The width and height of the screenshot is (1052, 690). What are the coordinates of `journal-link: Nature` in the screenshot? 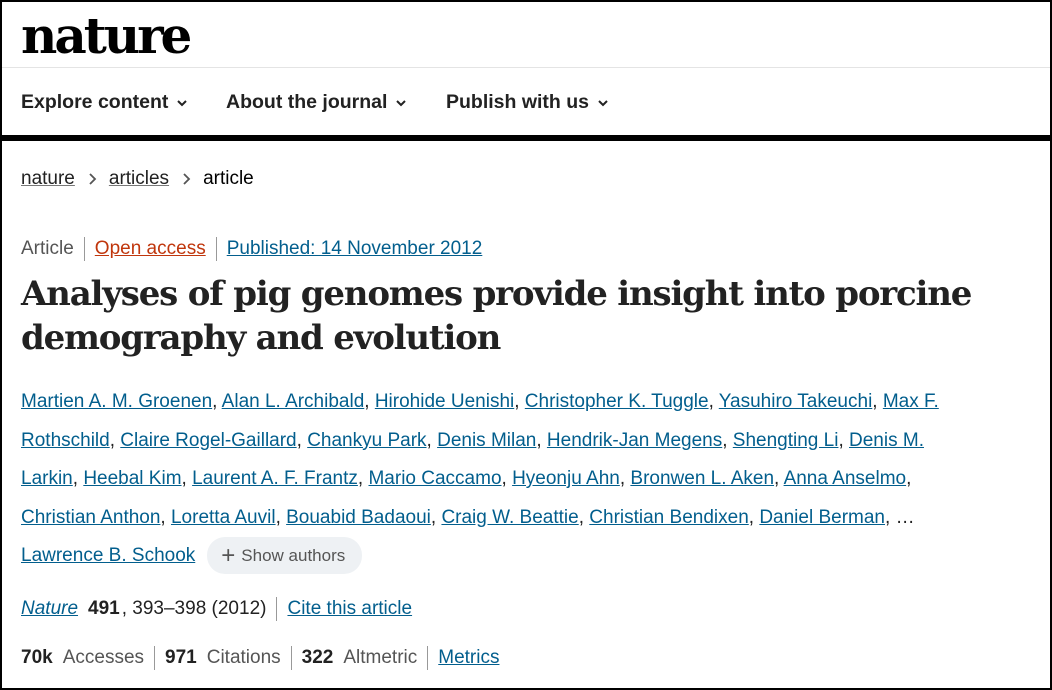 It's located at (50, 608).